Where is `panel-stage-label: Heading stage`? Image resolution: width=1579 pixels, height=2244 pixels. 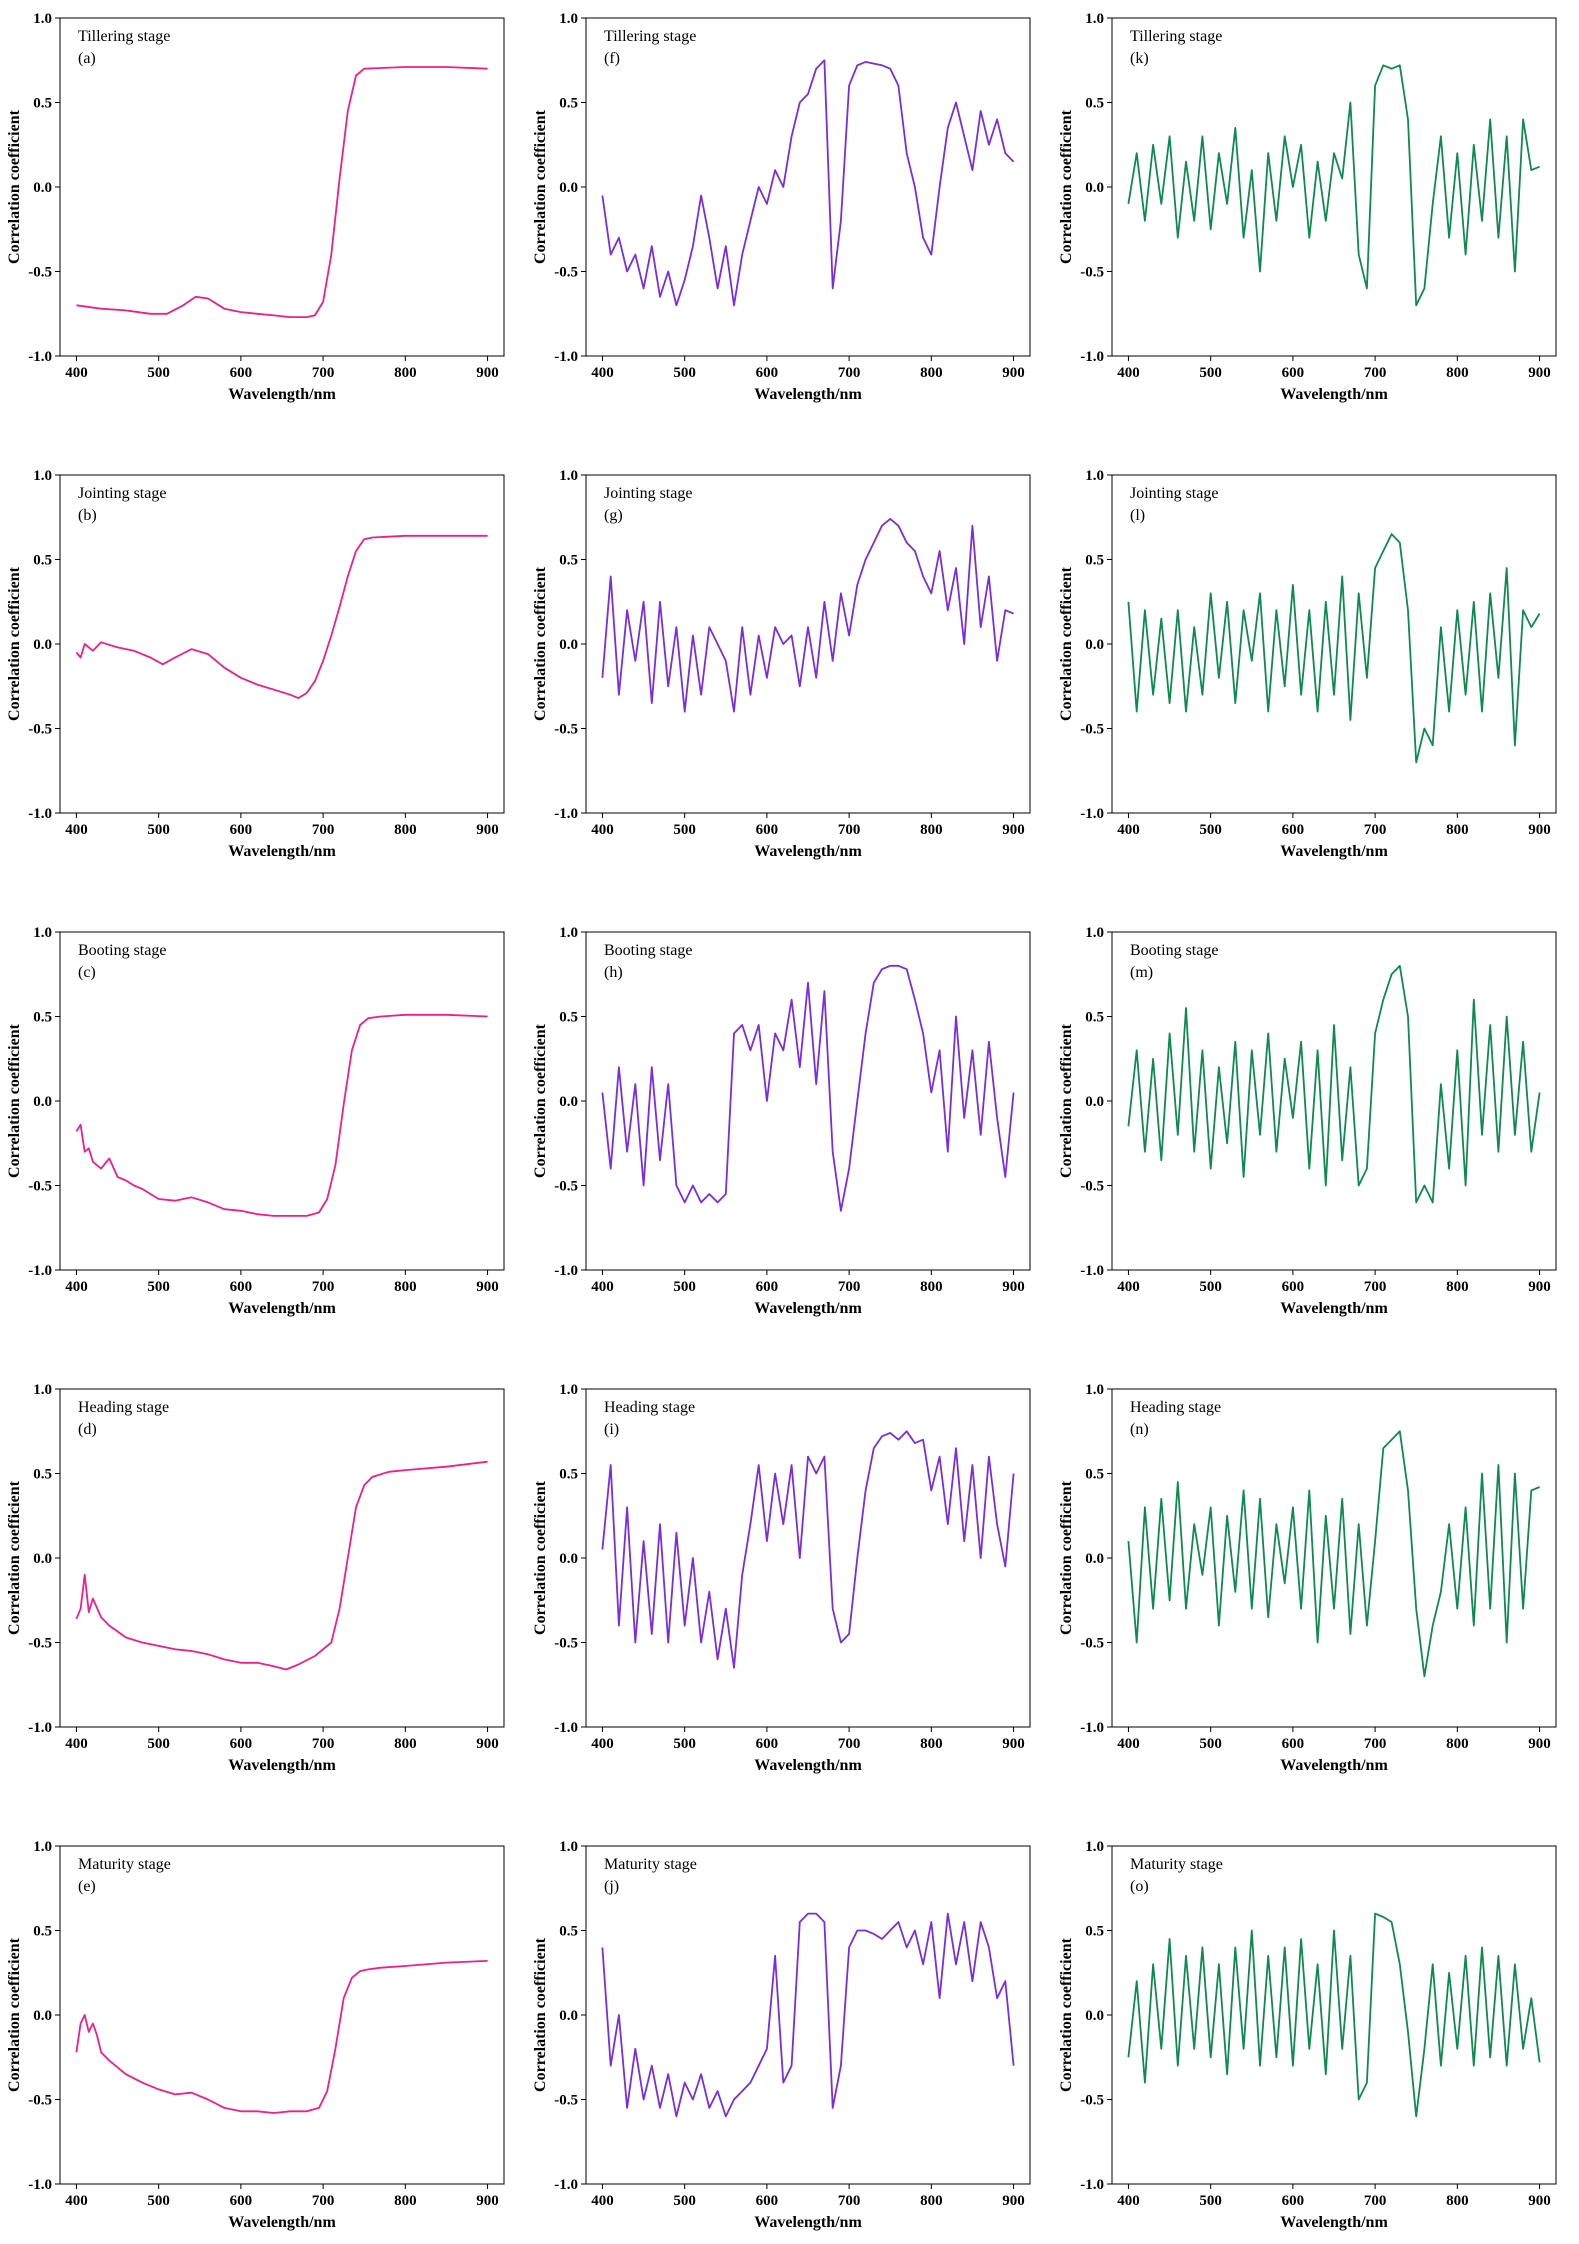
panel-stage-label: Heading stage is located at coordinates (1175, 1407).